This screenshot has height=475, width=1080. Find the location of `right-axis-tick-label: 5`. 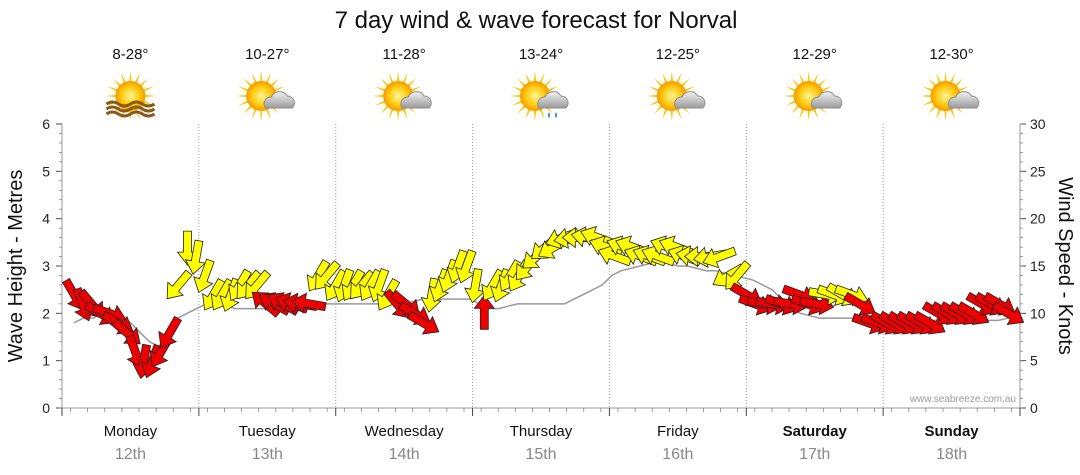

right-axis-tick-label: 5 is located at coordinates (1034, 361).